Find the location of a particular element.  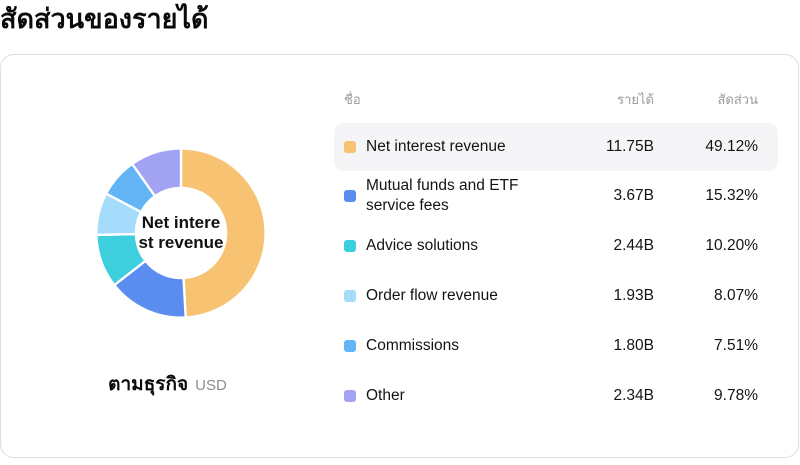

row-name: Mutual funds and ETF service fees is located at coordinates (442, 195).